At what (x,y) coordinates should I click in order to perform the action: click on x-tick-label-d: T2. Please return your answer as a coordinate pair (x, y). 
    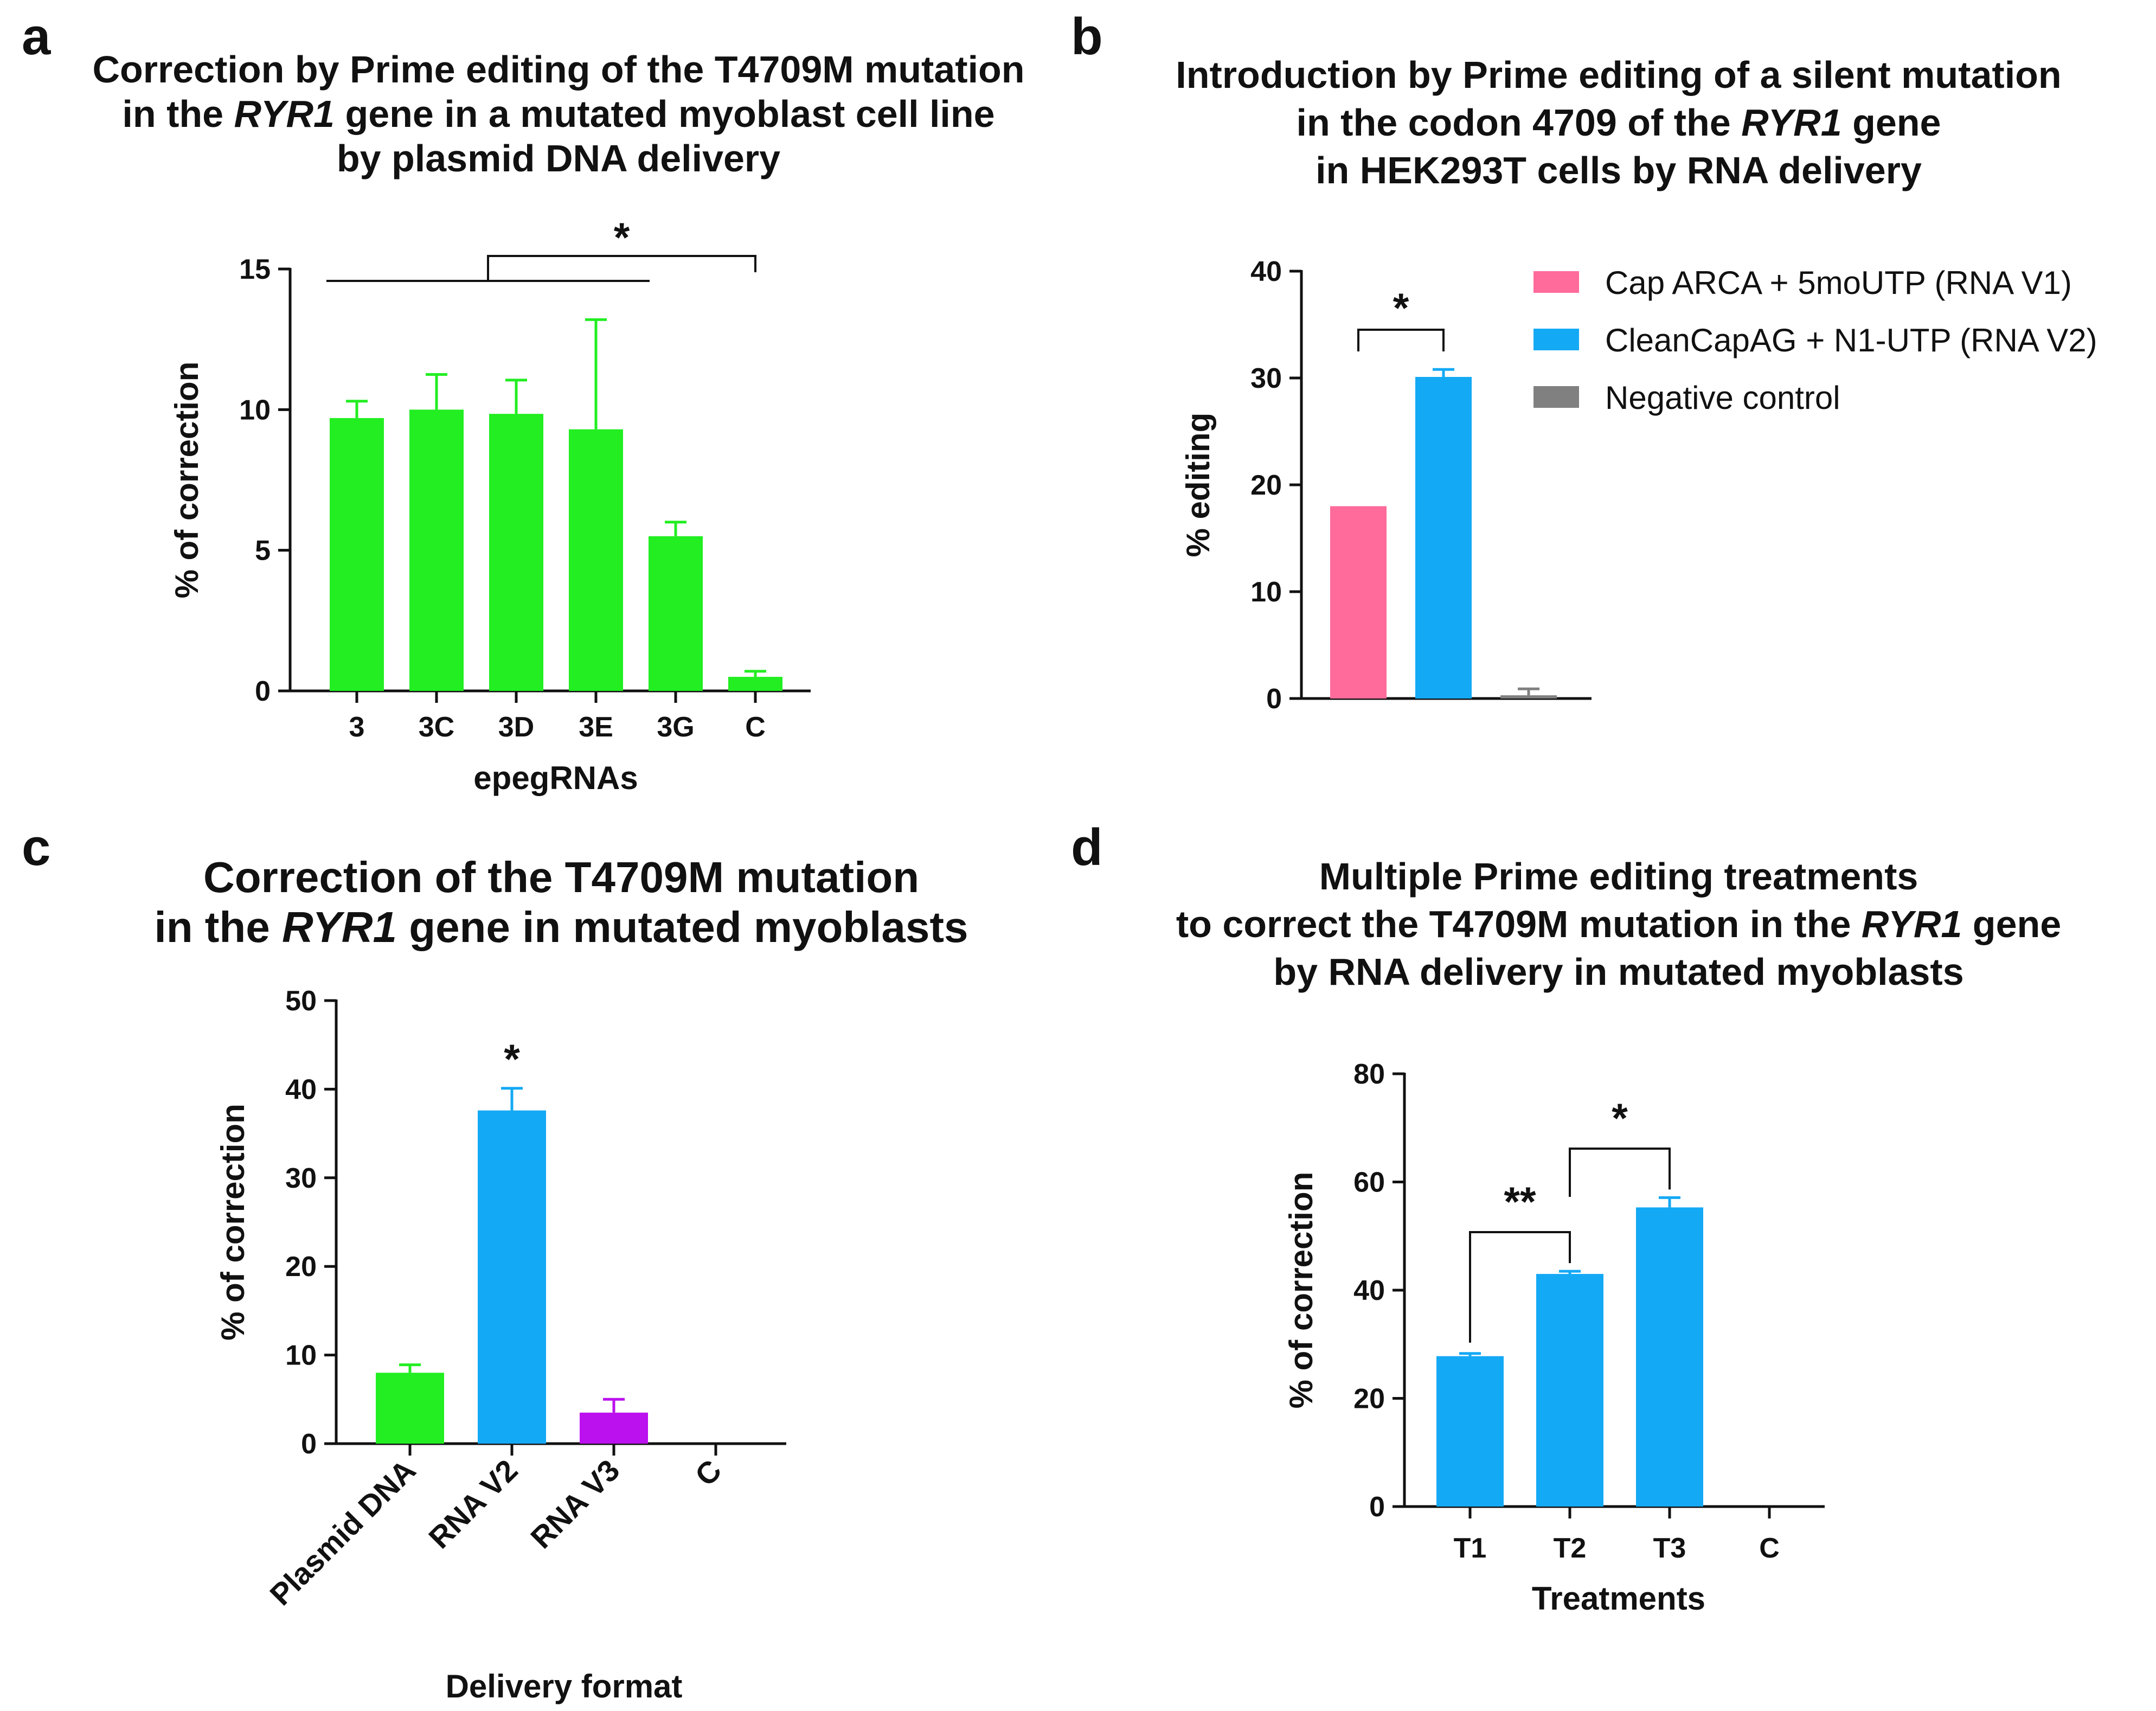
    Looking at the image, I should click on (1570, 1548).